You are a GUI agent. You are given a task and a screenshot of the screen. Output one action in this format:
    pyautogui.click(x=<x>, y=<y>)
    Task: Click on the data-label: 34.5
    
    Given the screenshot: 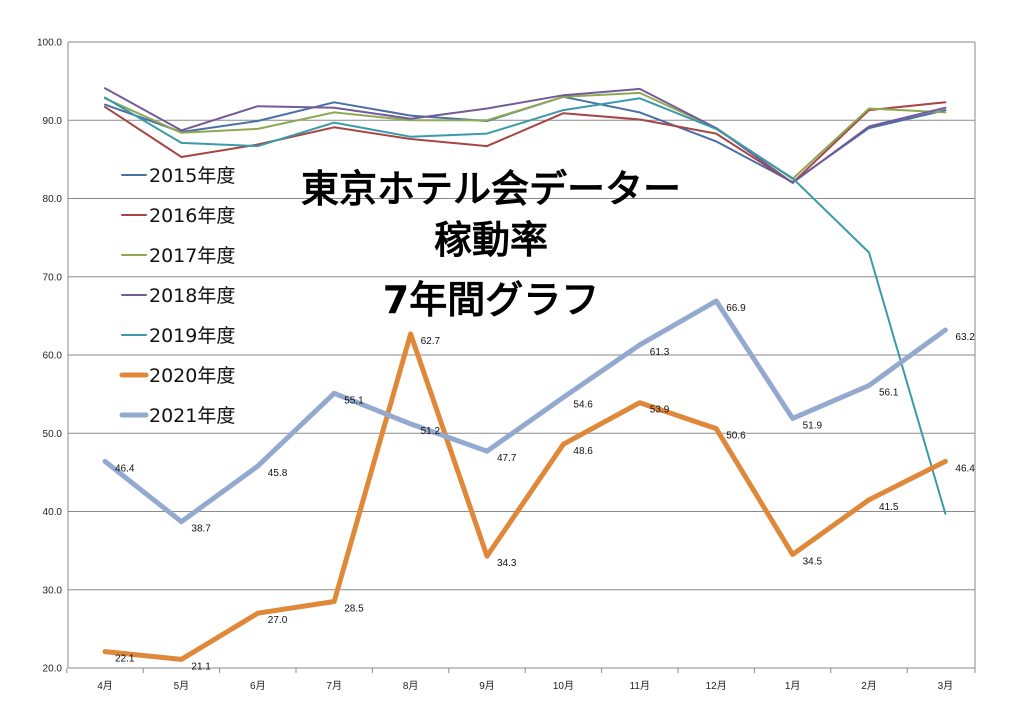 What is the action you would take?
    pyautogui.click(x=813, y=562)
    